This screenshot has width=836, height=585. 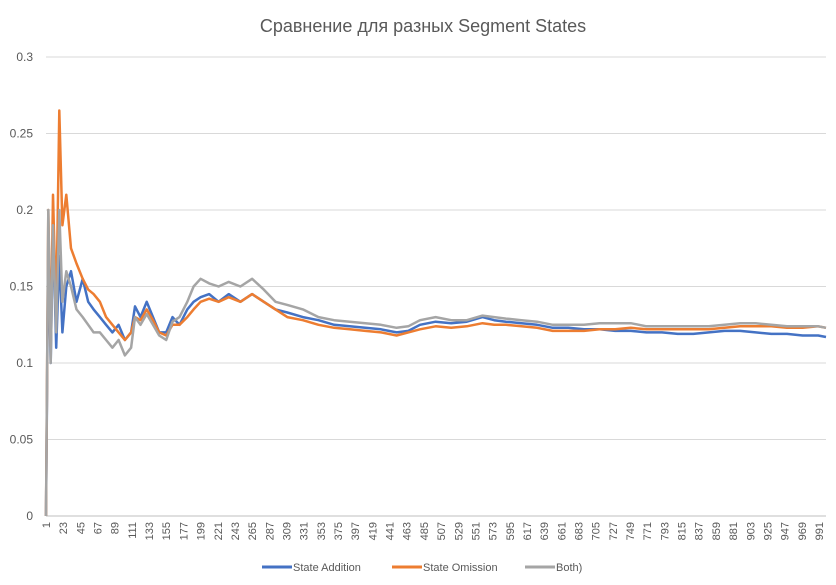 What do you see at coordinates (614, 531) in the screenshot?
I see `x-tick-label: 727` at bounding box center [614, 531].